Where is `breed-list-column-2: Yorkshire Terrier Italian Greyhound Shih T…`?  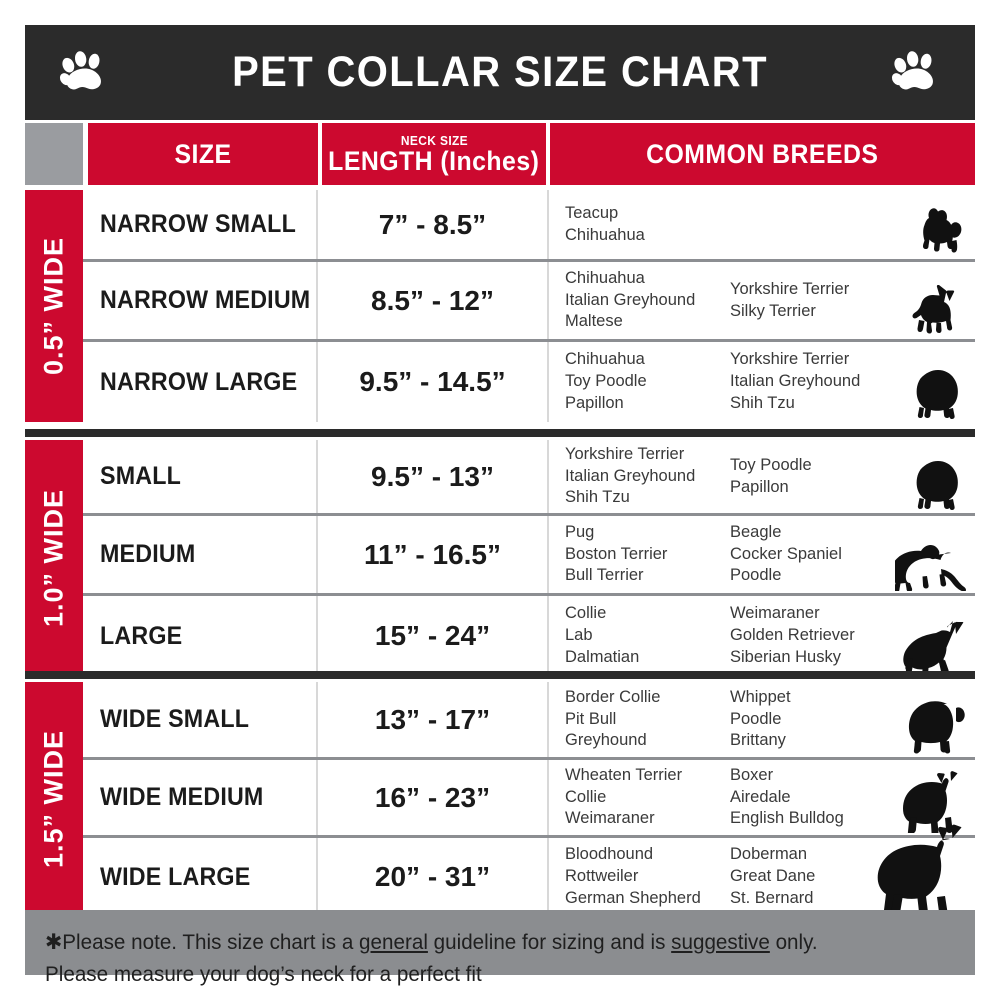
breed-list-column-2: Yorkshire Terrier Italian Greyhound Shih T… is located at coordinates (805, 382).